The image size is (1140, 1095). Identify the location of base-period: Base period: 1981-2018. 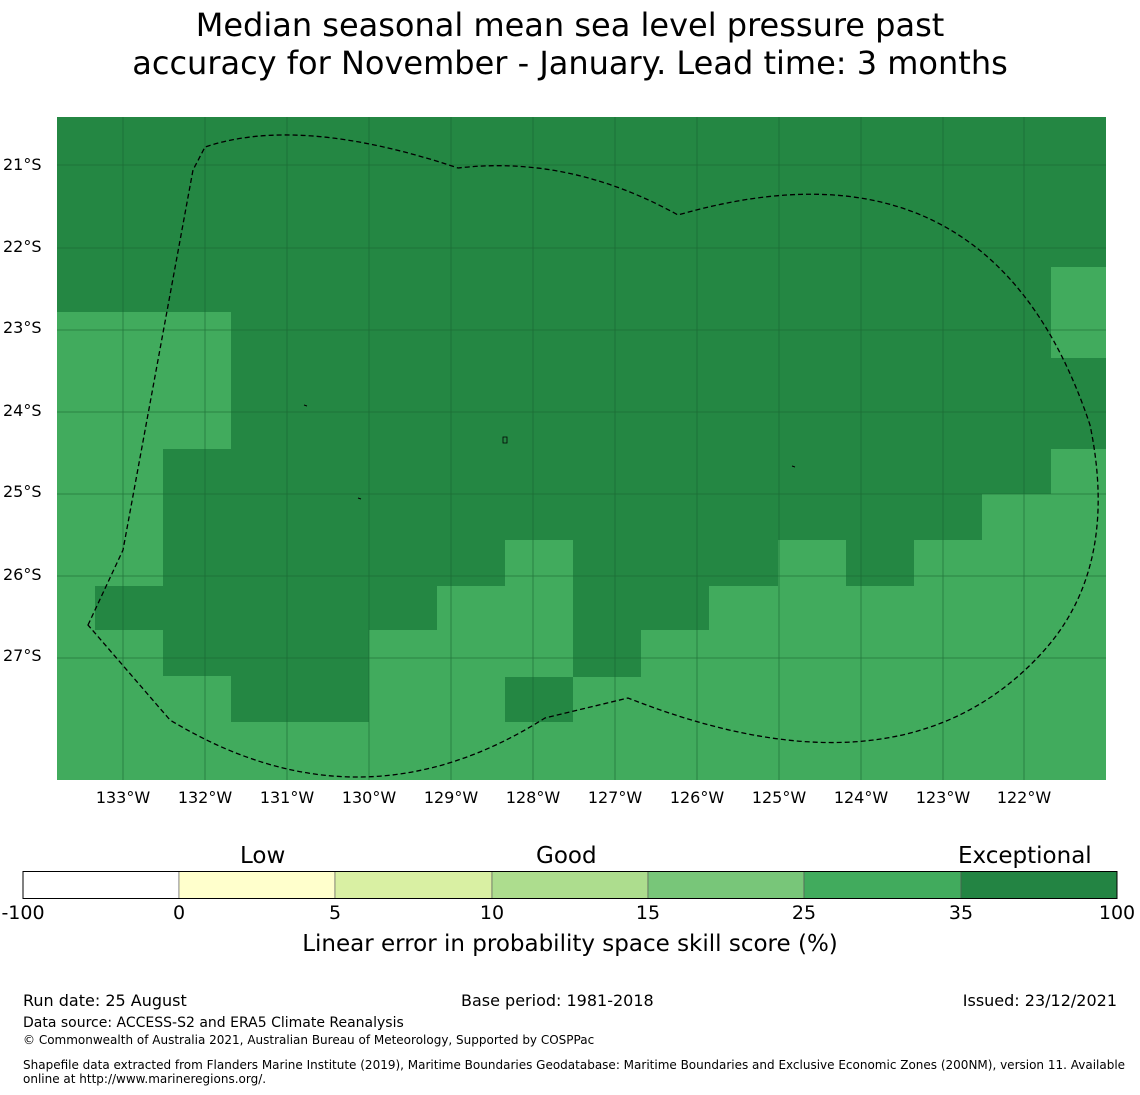
(557, 1000).